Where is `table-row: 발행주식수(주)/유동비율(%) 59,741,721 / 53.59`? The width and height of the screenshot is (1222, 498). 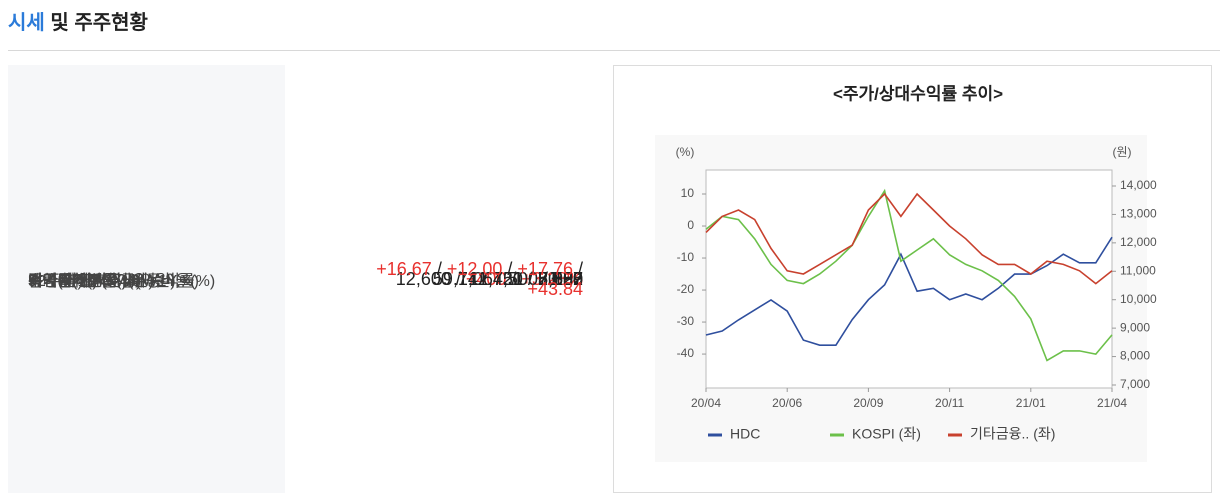
table-row: 발행주식수(주)/유동비율(%) 59,741,721 / 53.59 is located at coordinates (304, 321).